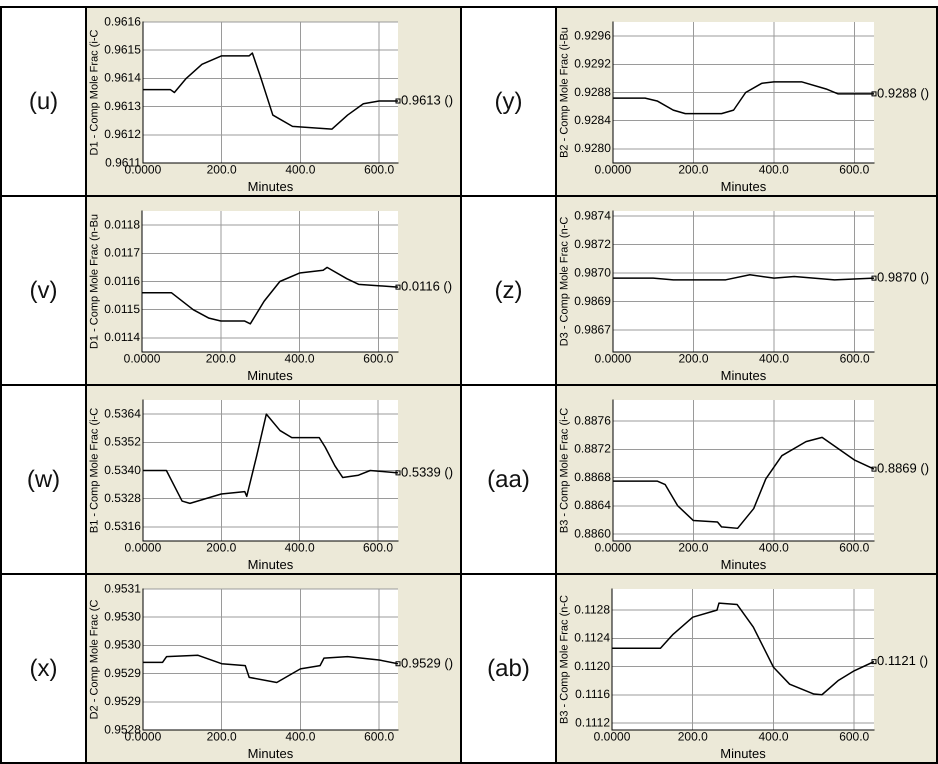 Image resolution: width=938 pixels, height=764 pixels. Describe the element at coordinates (564, 659) in the screenshot. I see `y-axis-title: B3 - Comp Mole Frac (n-C` at that location.